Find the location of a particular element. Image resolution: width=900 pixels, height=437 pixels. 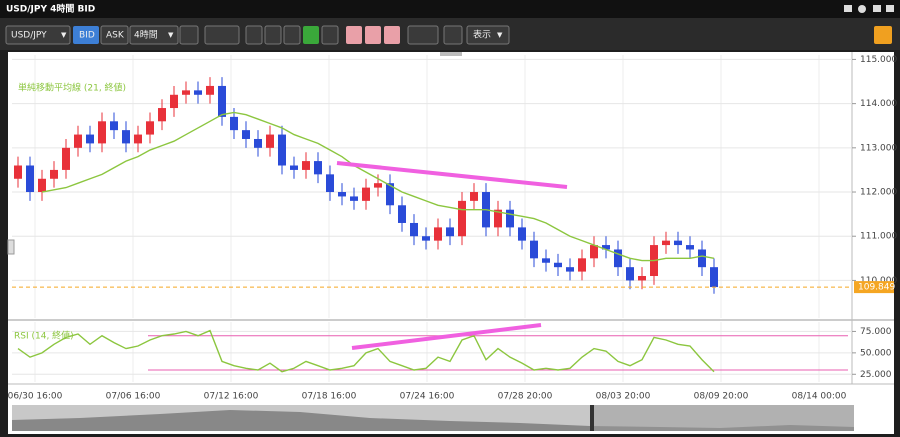

x-tick-label: 08/14 00:00 is located at coordinates (819, 397).